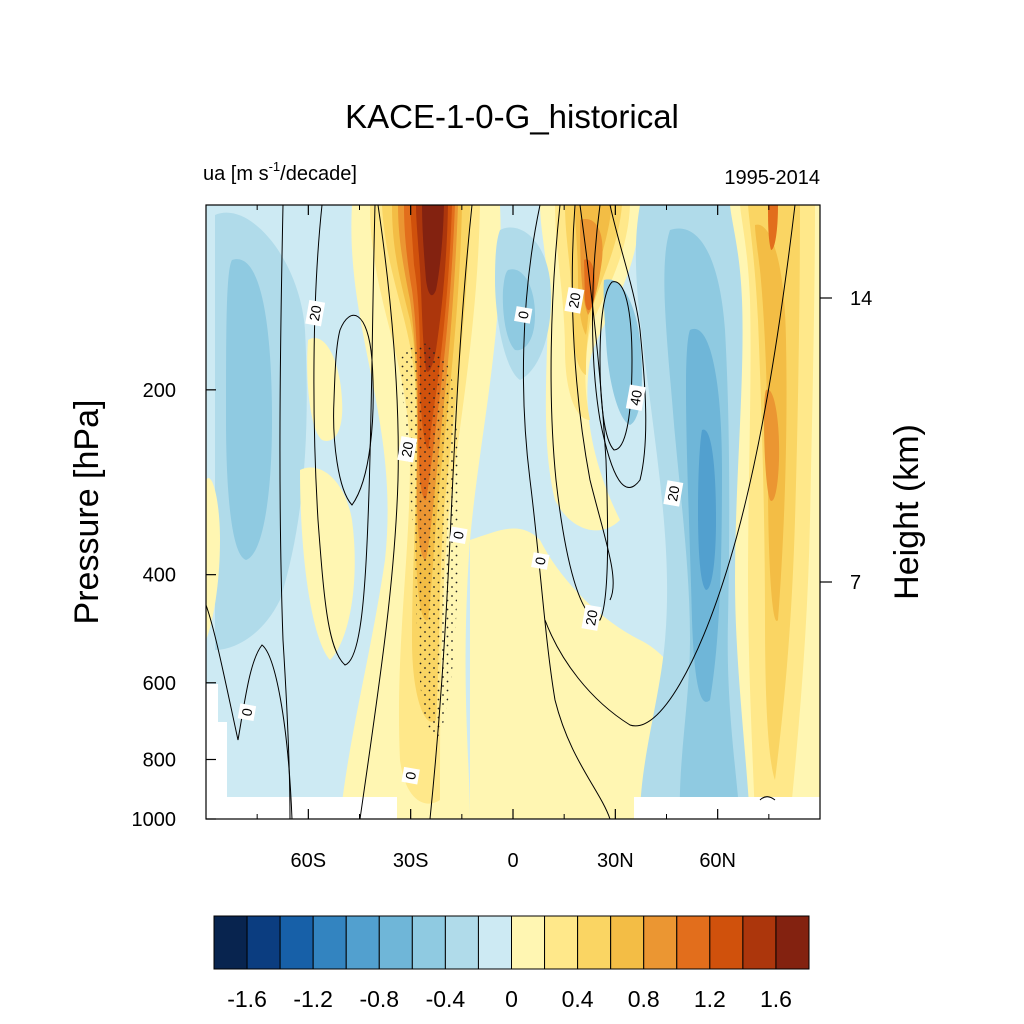 The width and height of the screenshot is (1024, 1024). What do you see at coordinates (511, 999) in the screenshot?
I see `colorbar-label: 0` at bounding box center [511, 999].